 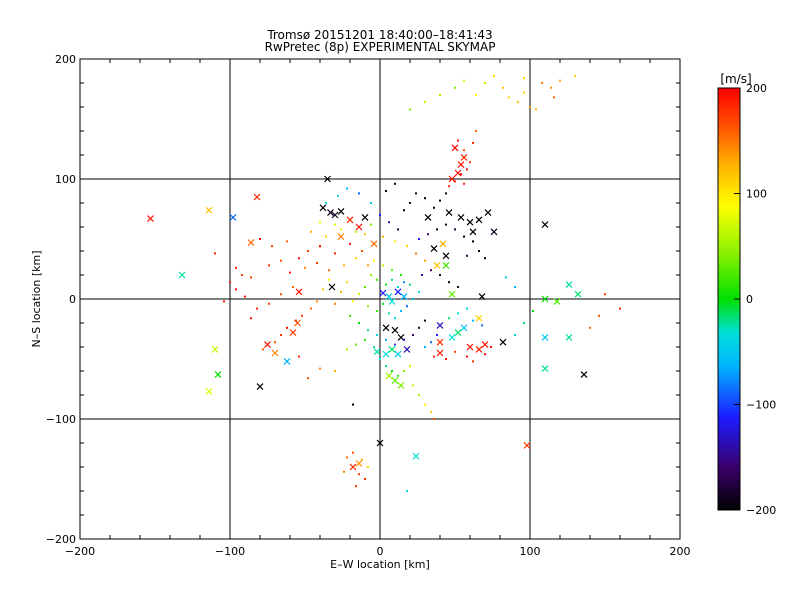 What do you see at coordinates (756, 88) in the screenshot?
I see `colorbar-tick-label: 200` at bounding box center [756, 88].